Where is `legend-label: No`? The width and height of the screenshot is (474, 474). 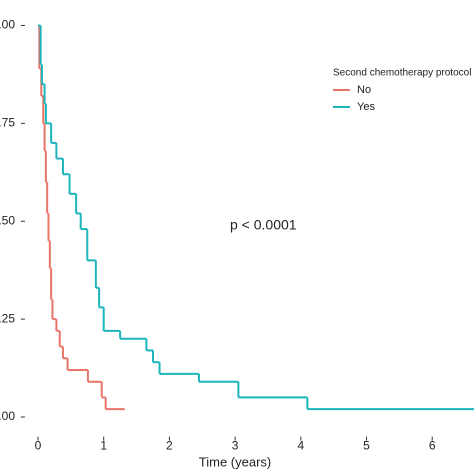
legend-label: No is located at coordinates (364, 90).